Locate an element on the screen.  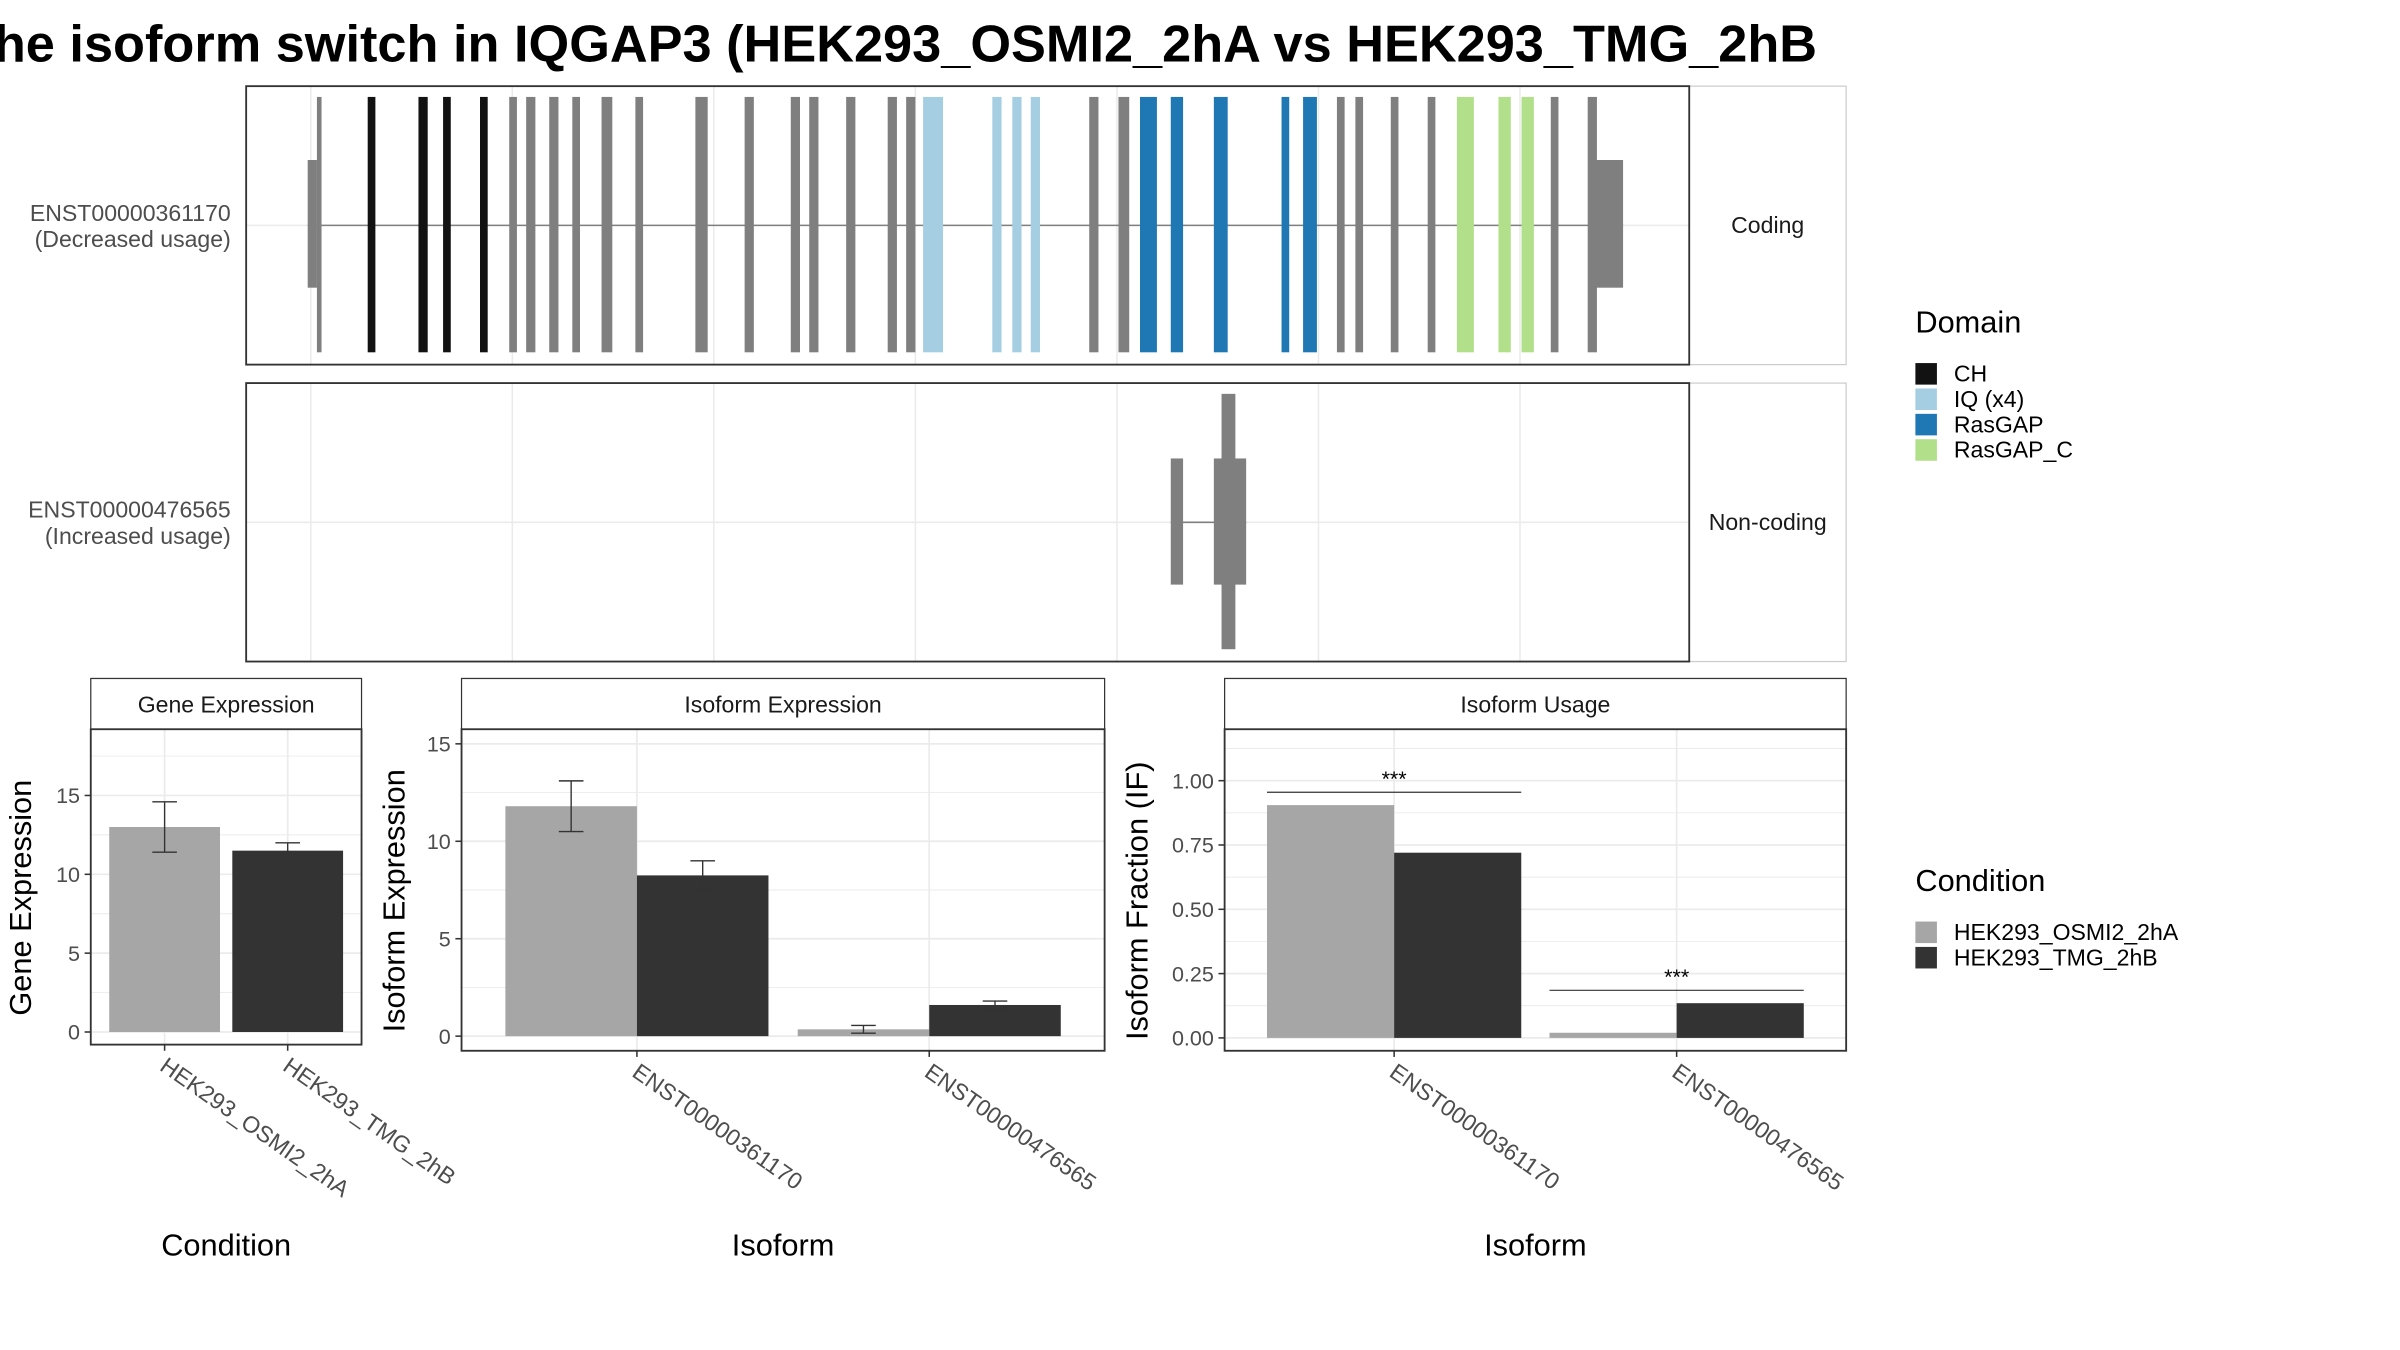
chart-strip-title: Isoform Usage is located at coordinates (1535, 704).